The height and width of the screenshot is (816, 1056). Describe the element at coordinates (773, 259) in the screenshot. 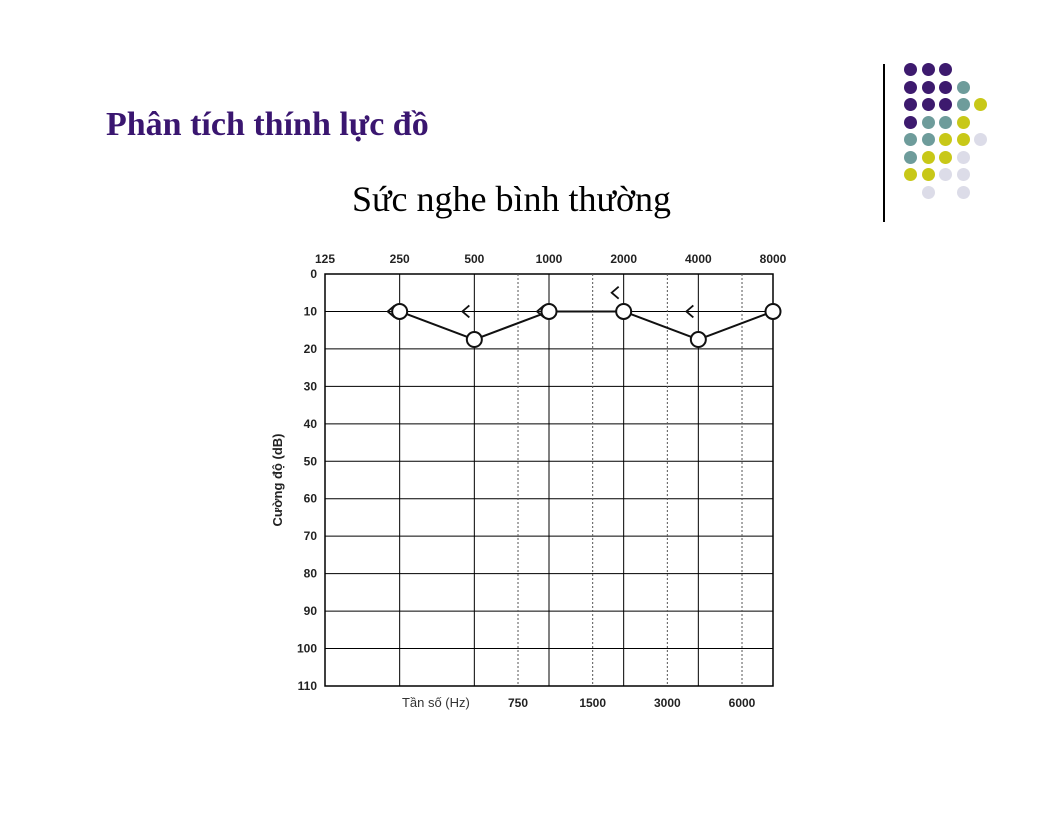

I see `x-tick-label-top: 8000` at that location.